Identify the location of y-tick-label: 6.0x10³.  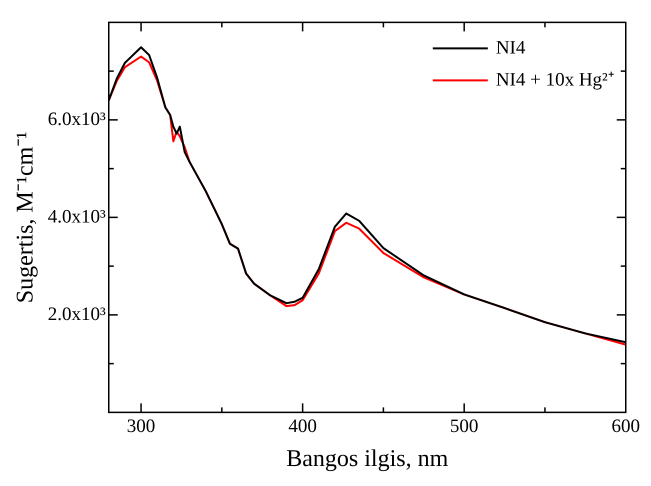
(77, 119).